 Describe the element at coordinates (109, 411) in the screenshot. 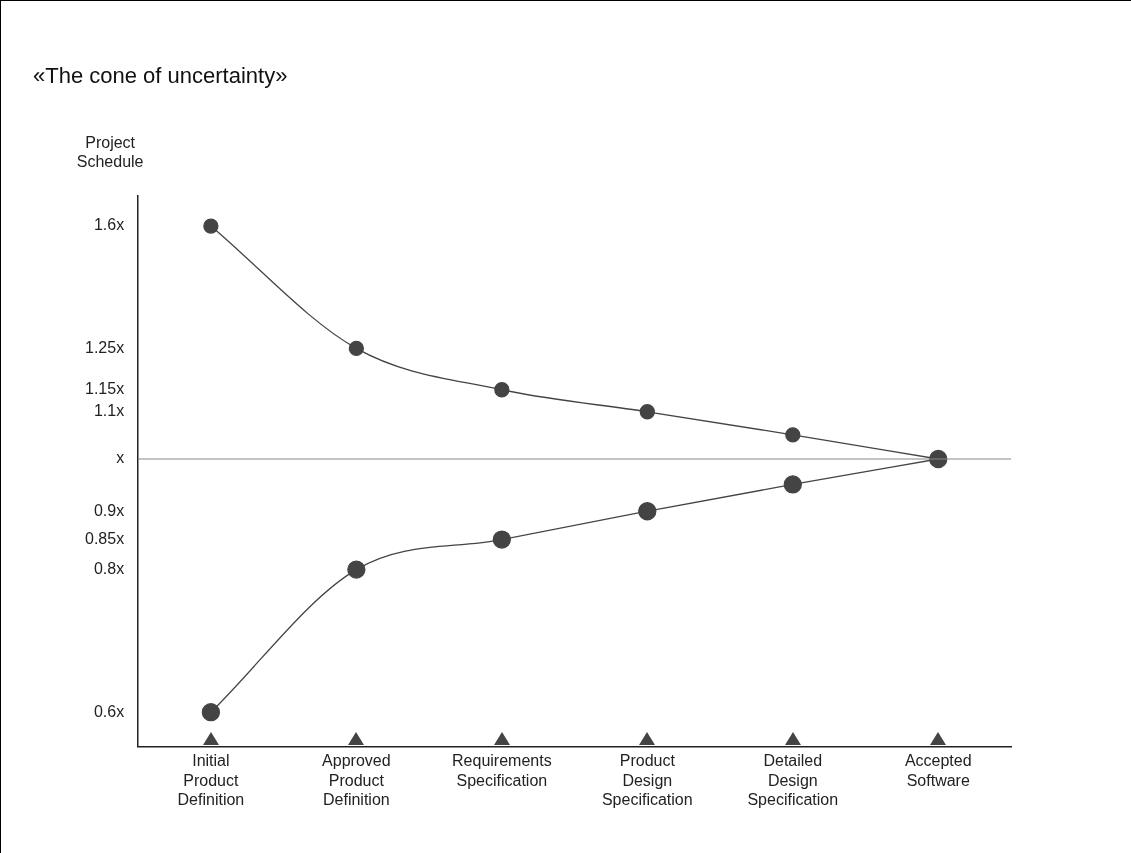

I see `y-tick-label: 1.1x` at that location.